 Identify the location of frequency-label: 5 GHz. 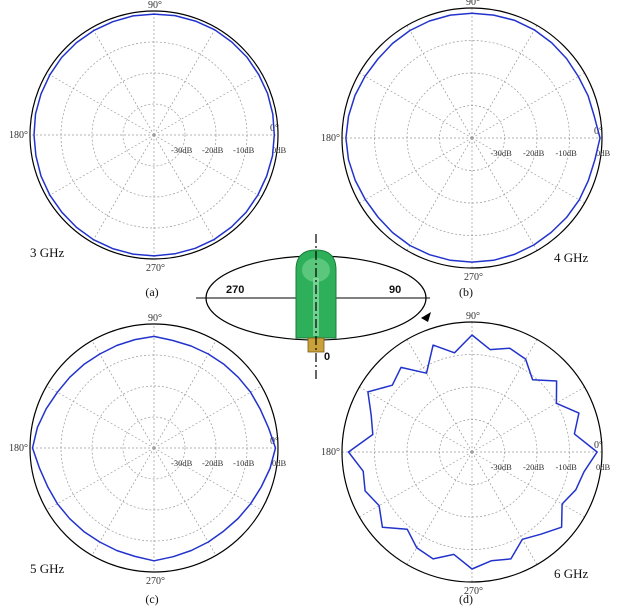
(47, 568).